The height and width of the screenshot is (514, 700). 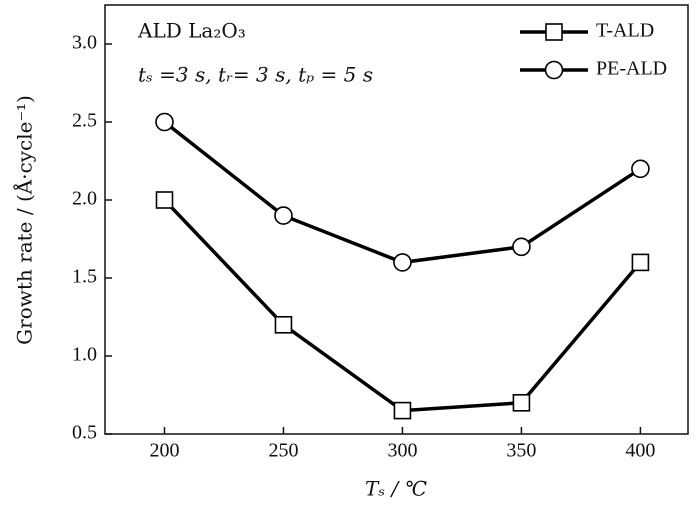 I want to click on y-tick-label: 2.0, so click(x=84, y=199).